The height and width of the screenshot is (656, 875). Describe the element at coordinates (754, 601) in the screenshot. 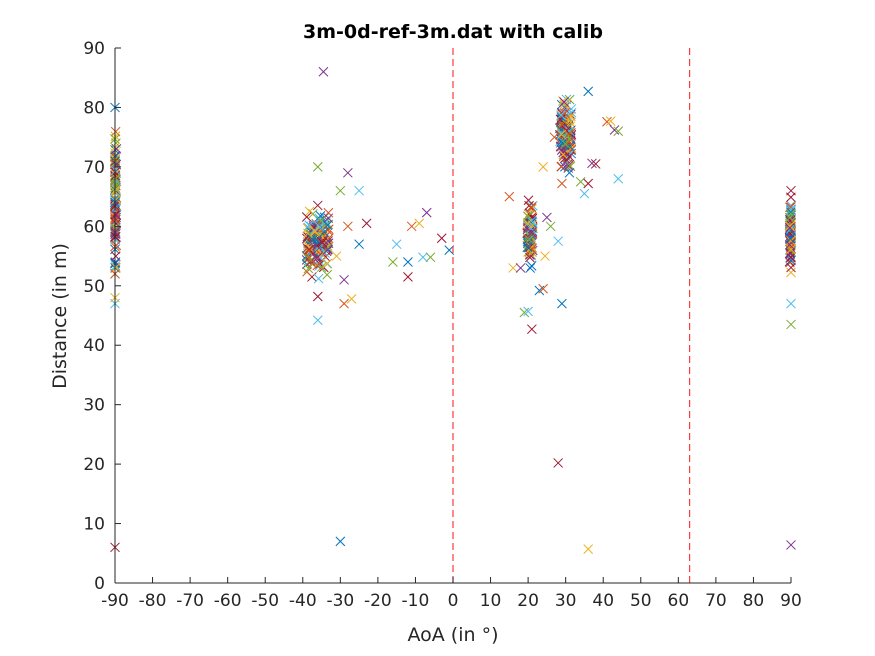

I see `x-tick-label: 80` at that location.